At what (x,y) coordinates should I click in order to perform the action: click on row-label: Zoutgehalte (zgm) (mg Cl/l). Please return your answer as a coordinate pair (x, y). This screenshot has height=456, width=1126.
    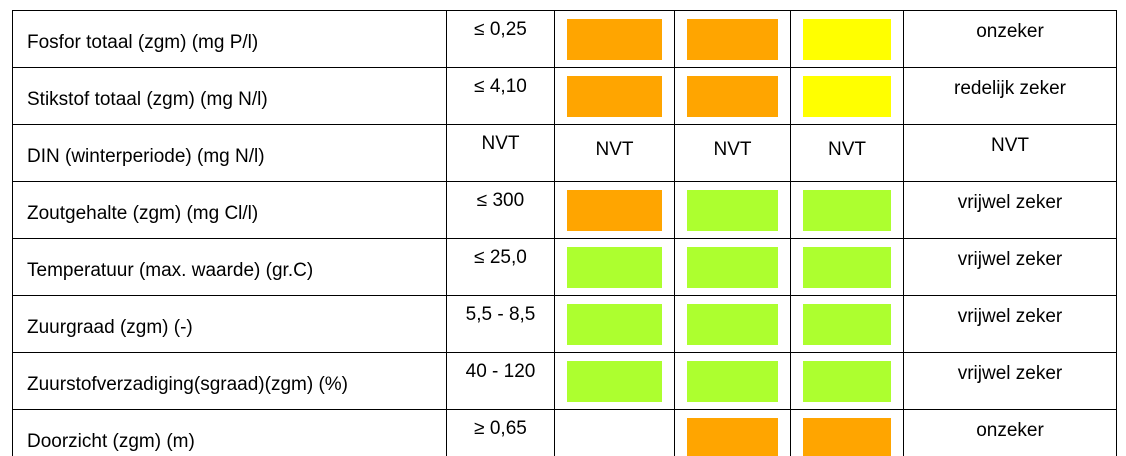
    Looking at the image, I should click on (229, 209).